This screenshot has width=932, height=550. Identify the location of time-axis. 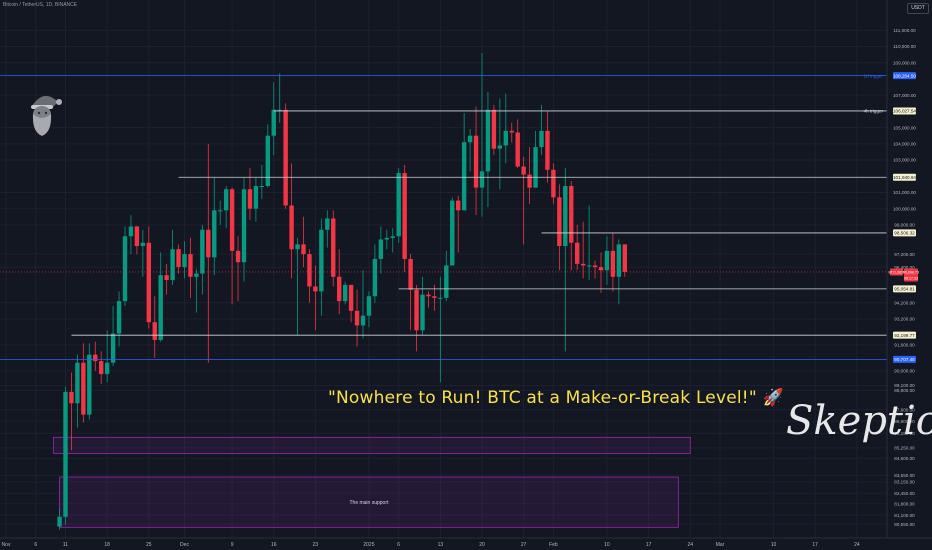
(466, 544).